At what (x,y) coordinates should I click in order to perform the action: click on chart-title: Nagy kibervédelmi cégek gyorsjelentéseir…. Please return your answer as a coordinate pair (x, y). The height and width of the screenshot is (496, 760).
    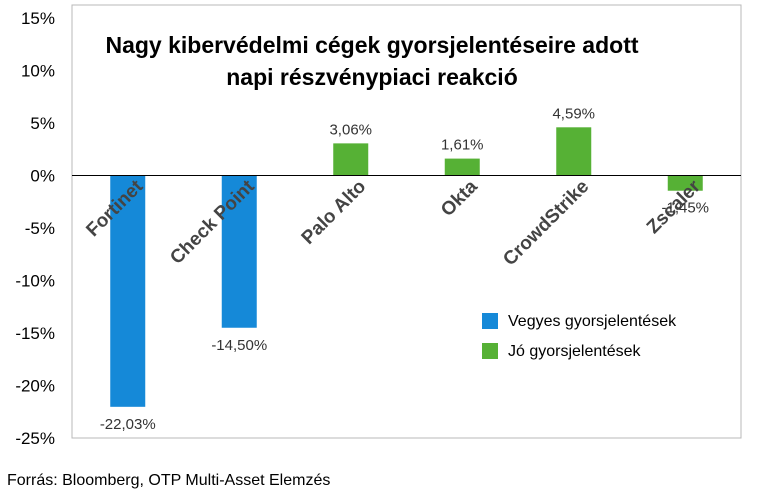
    Looking at the image, I should click on (371, 61).